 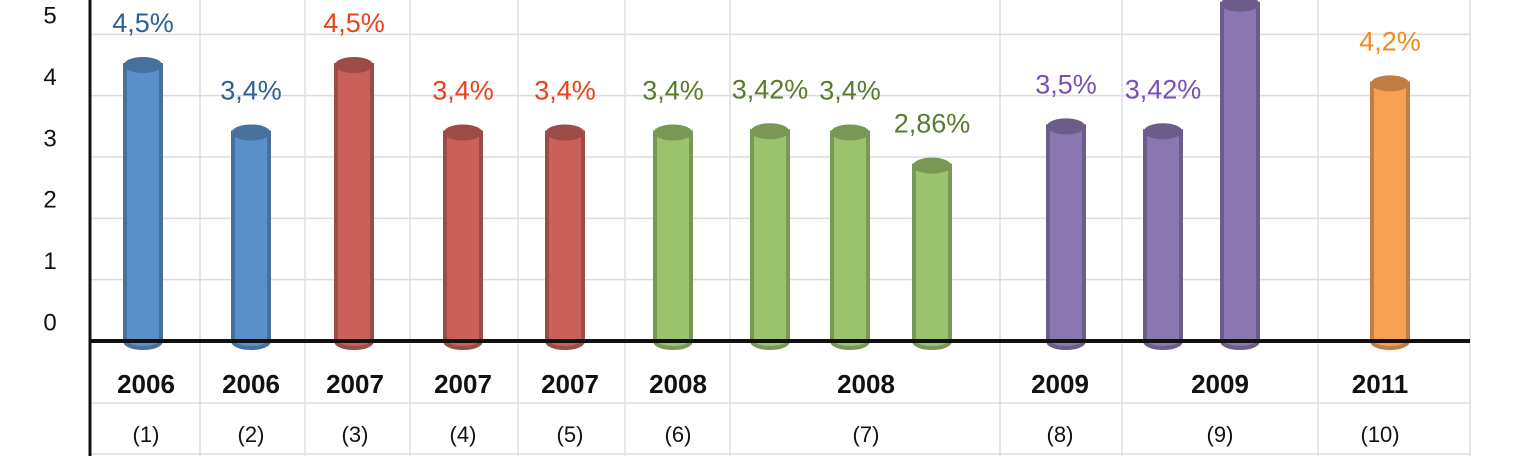 I want to click on x-number-label: (3), so click(x=355, y=434).